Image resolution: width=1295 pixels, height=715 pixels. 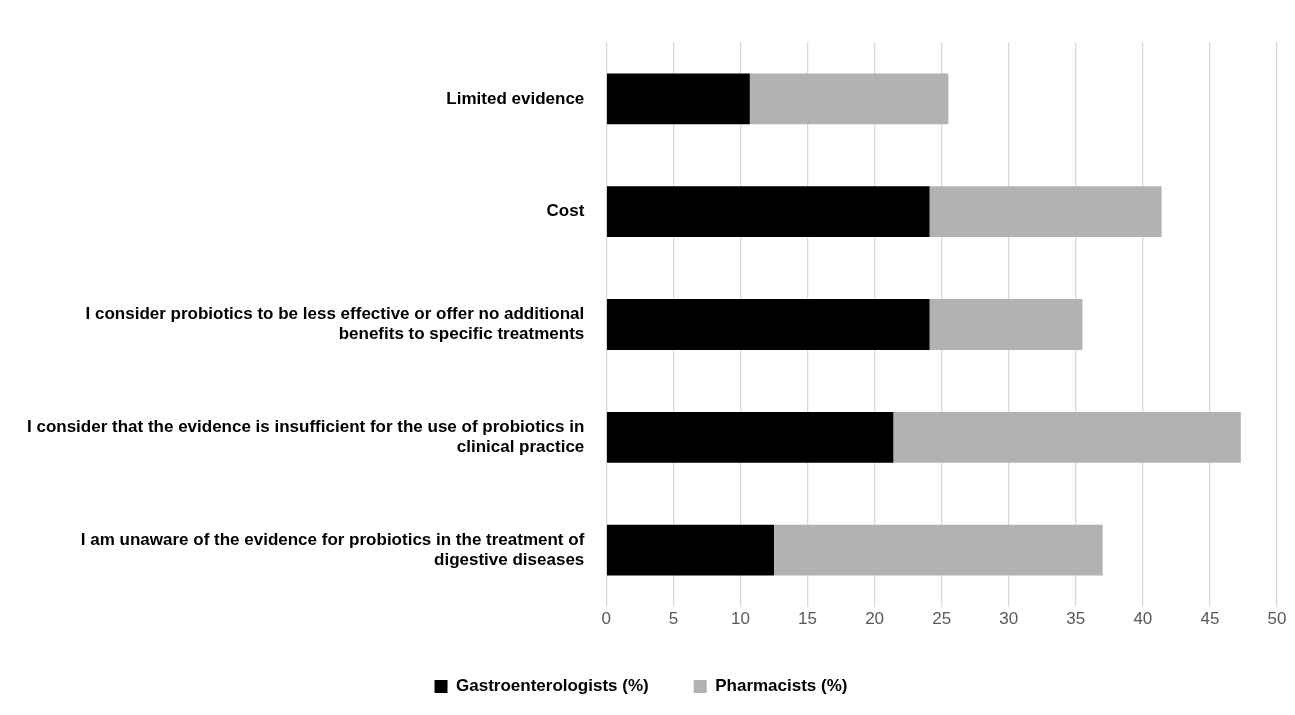 What do you see at coordinates (673, 619) in the screenshot?
I see `x-tick-label: 5` at bounding box center [673, 619].